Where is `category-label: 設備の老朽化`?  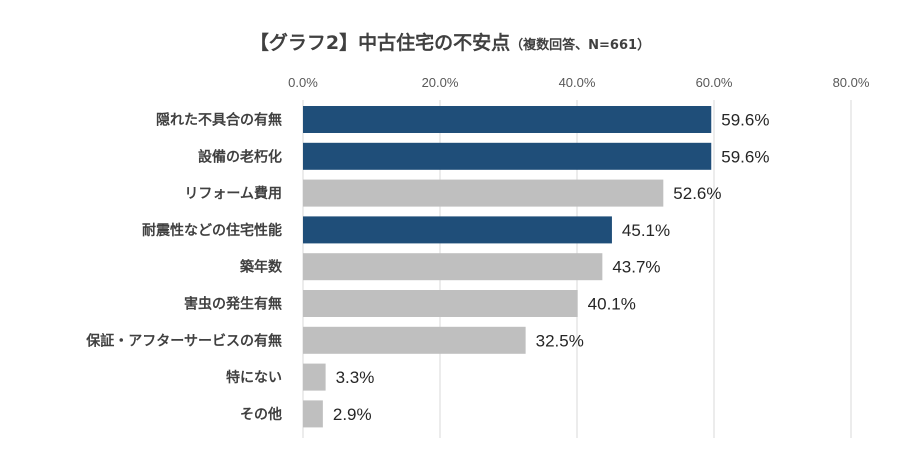
category-label: 設備の老朽化 is located at coordinates (240, 156).